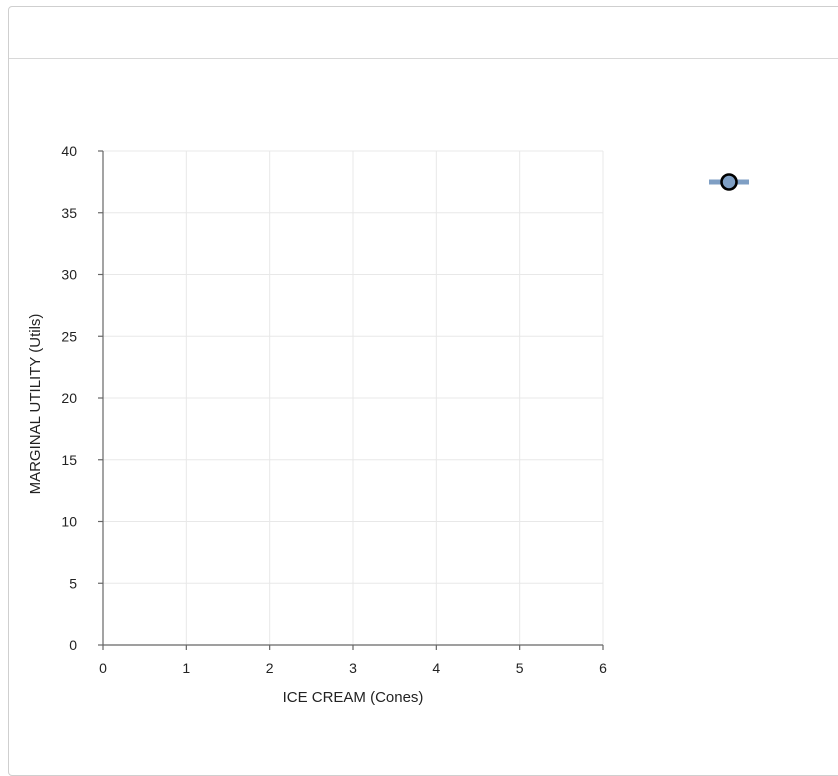  I want to click on x-tick-label: 6, so click(603, 668).